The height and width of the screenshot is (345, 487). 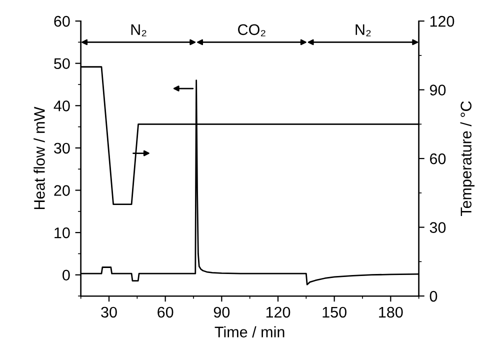 What do you see at coordinates (438, 227) in the screenshot?
I see `y2-tick-label: 30` at bounding box center [438, 227].